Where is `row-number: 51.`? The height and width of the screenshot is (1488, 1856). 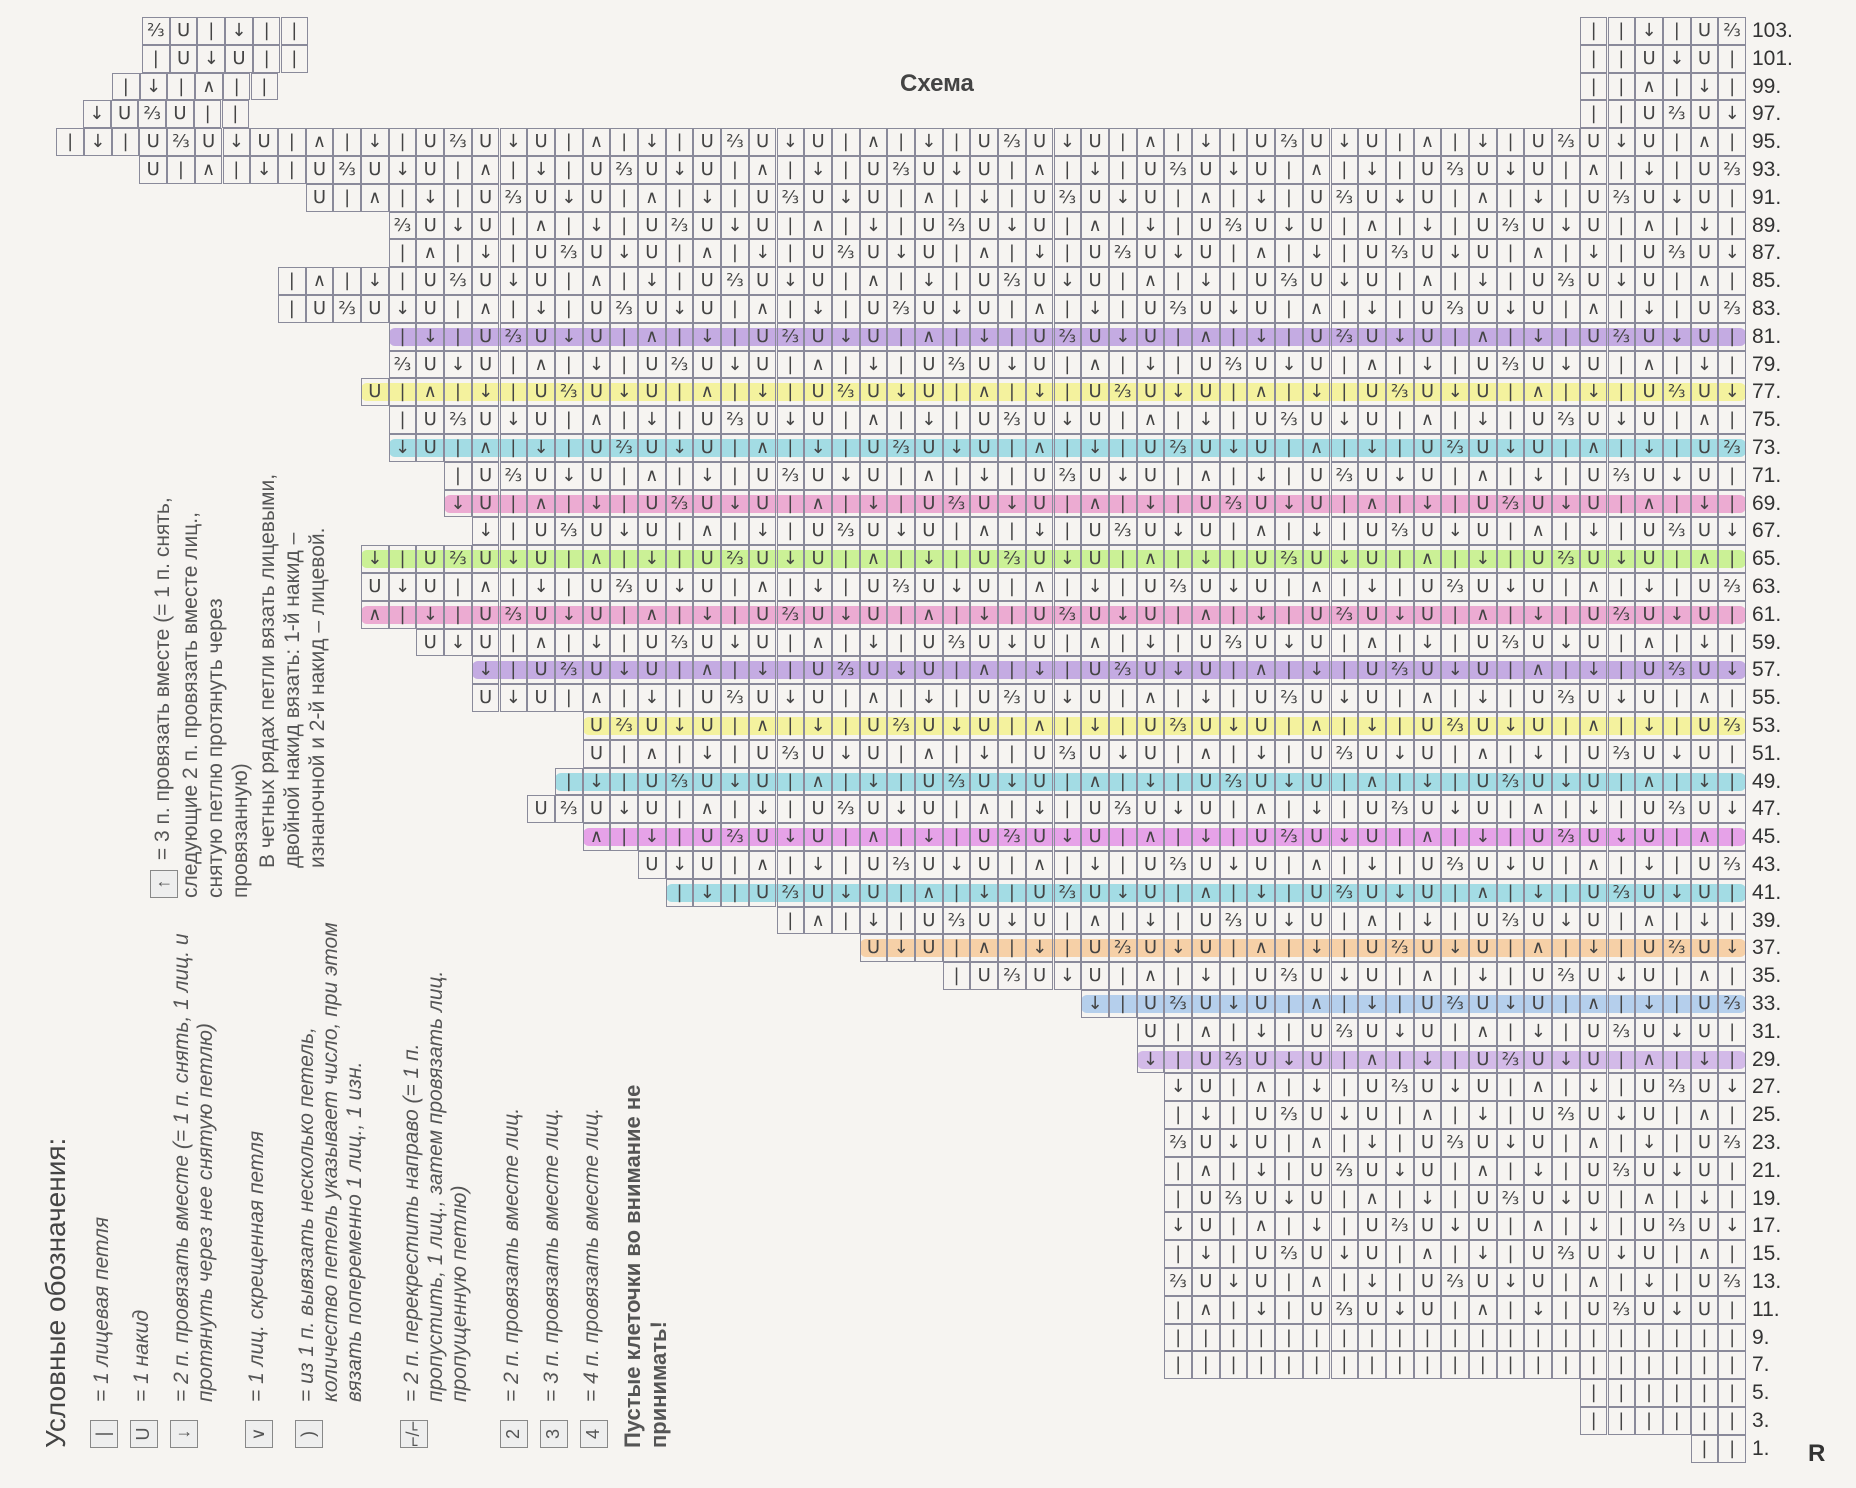 row-number: 51. is located at coordinates (1767, 753).